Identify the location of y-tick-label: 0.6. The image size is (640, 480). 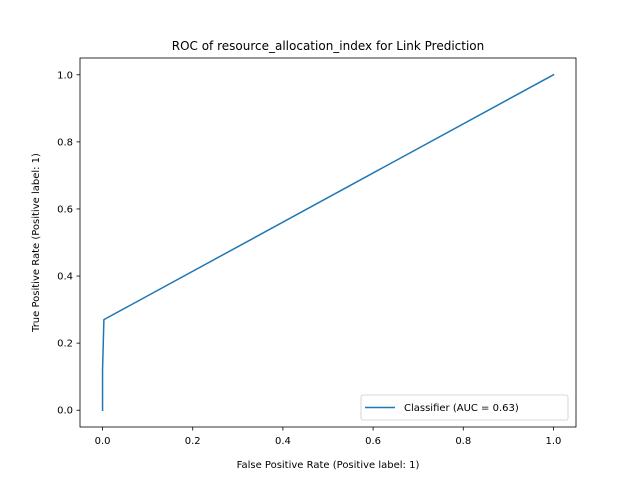
(65, 209).